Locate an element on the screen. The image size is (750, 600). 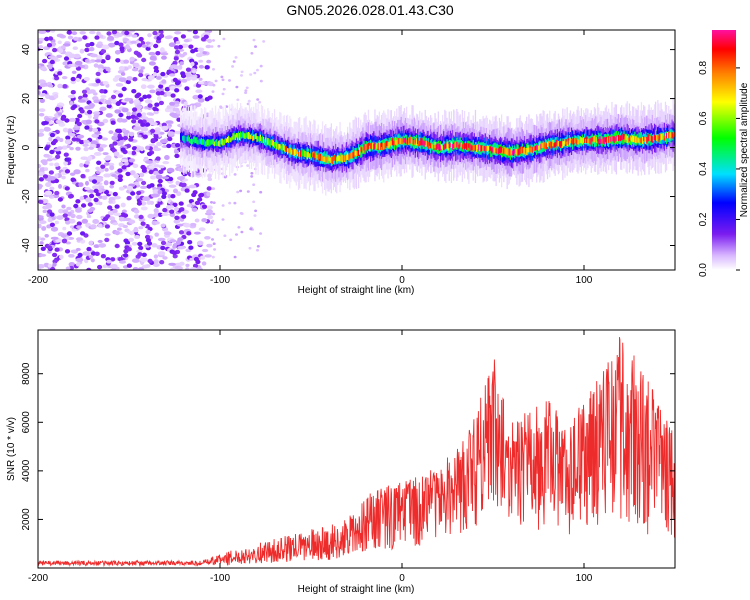
y-tick-label: 20 is located at coordinates (26, 99).